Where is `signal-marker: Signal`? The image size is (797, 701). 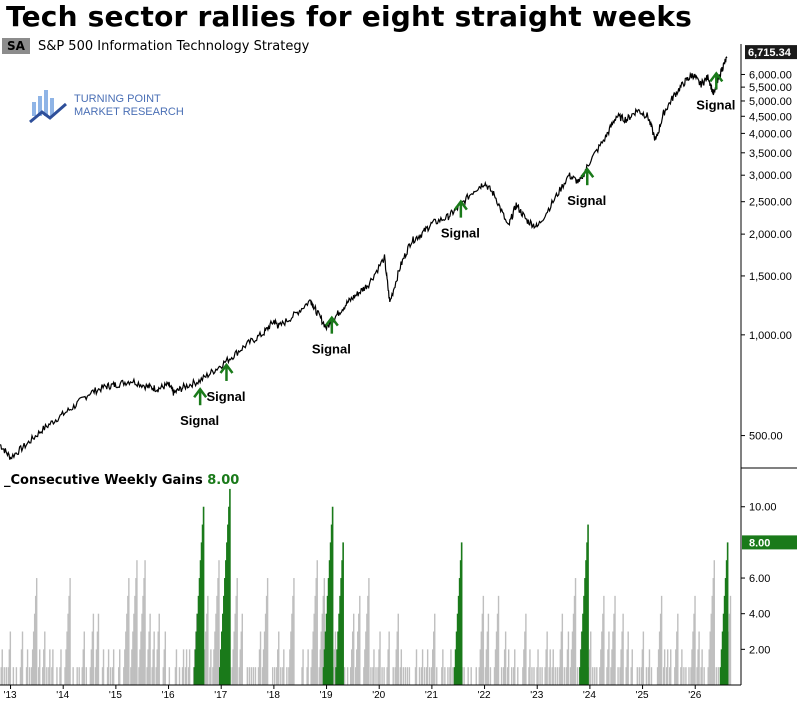 signal-marker: Signal is located at coordinates (715, 91).